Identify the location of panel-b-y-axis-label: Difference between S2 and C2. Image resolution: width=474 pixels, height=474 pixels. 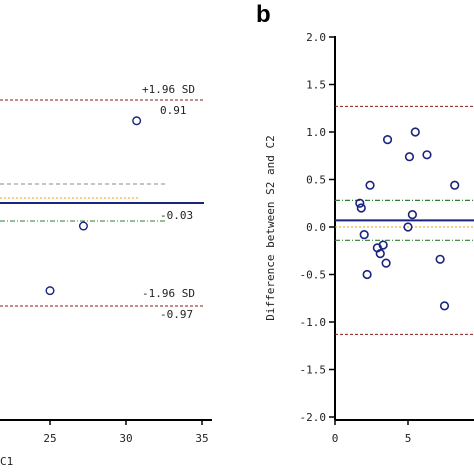
(270, 227).